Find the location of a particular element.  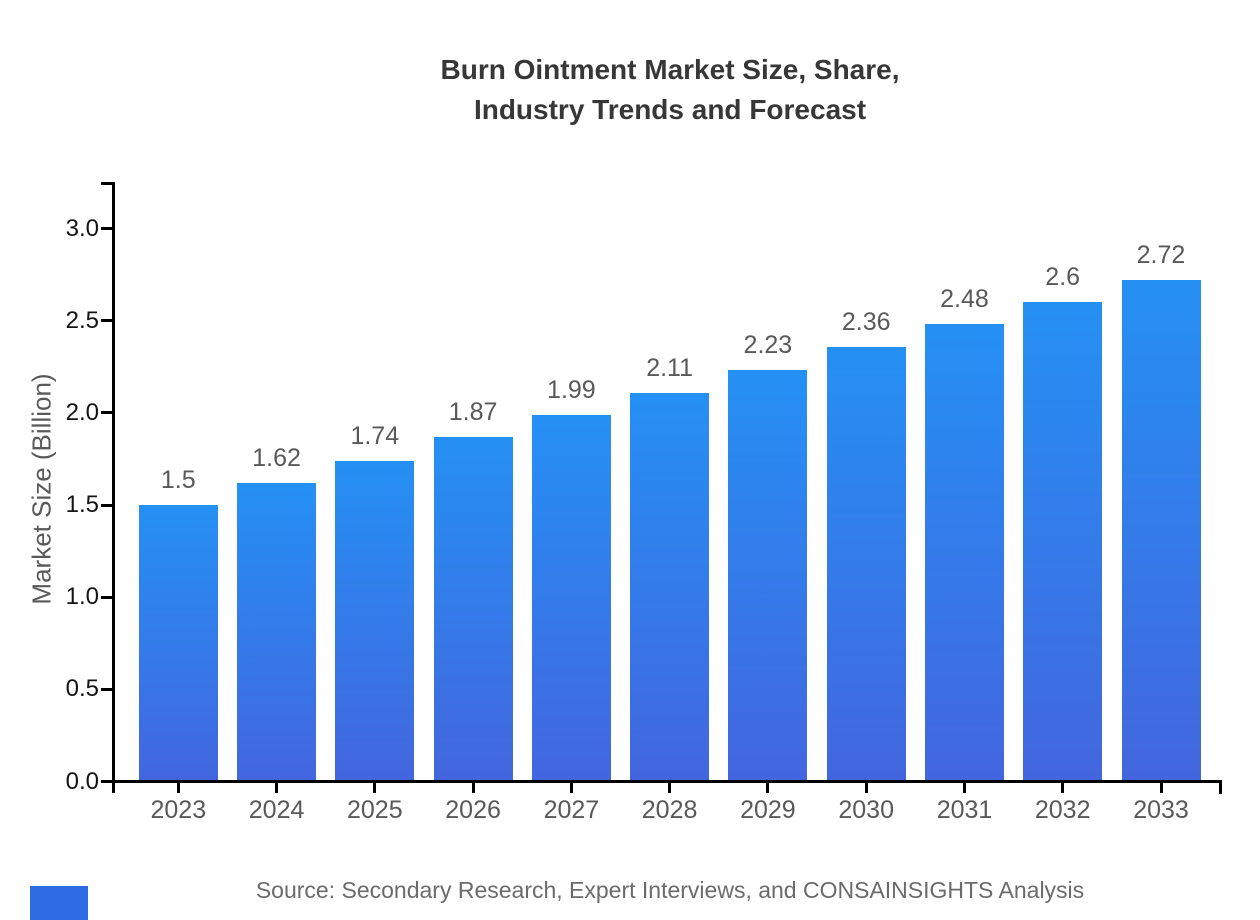

x-tick-label: 2023 is located at coordinates (178, 810).